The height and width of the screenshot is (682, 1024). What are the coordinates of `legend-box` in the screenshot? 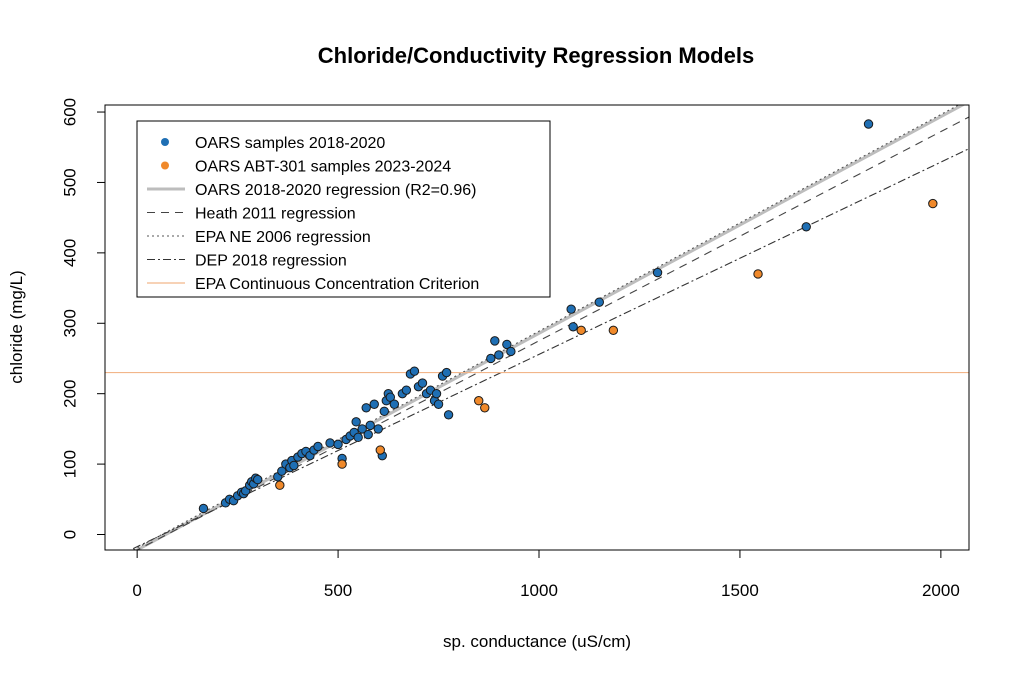 It's located at (343, 209).